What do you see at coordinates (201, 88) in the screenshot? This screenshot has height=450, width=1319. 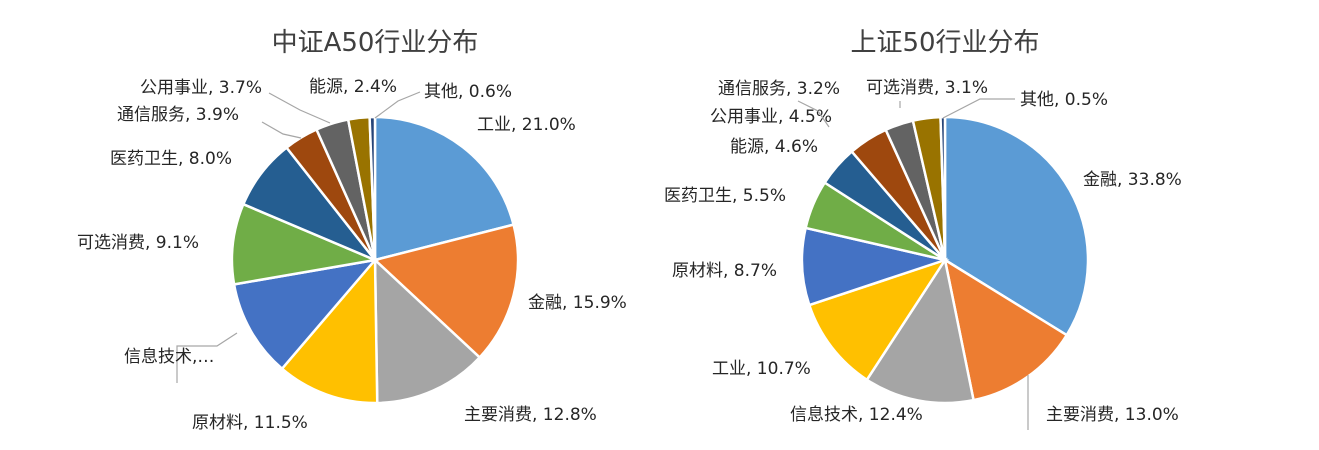 I see `data-label: 公用事业, 3.7%` at bounding box center [201, 88].